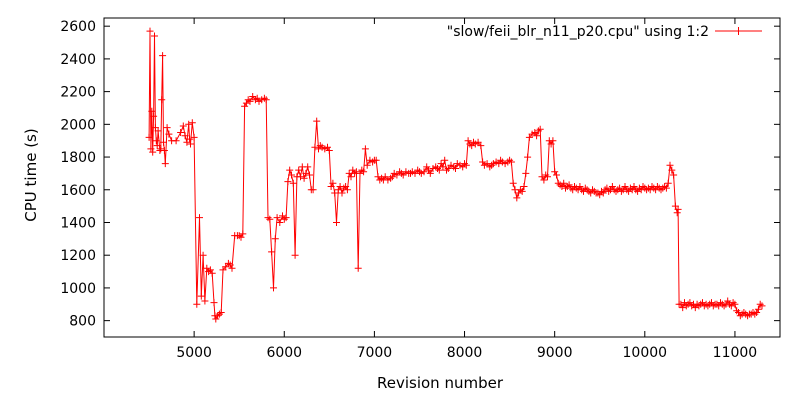  What do you see at coordinates (555, 353) in the screenshot?
I see `x-tick-label: 9000` at bounding box center [555, 353].